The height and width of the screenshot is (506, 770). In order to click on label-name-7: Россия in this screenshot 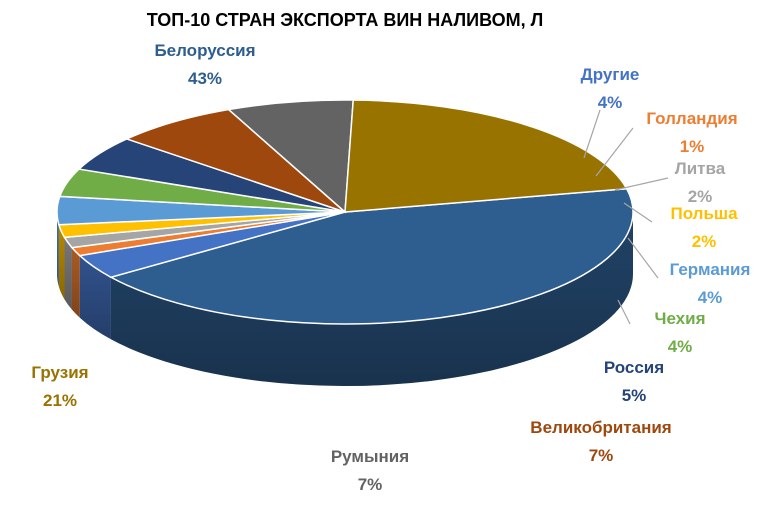, I will do `click(634, 367)`.